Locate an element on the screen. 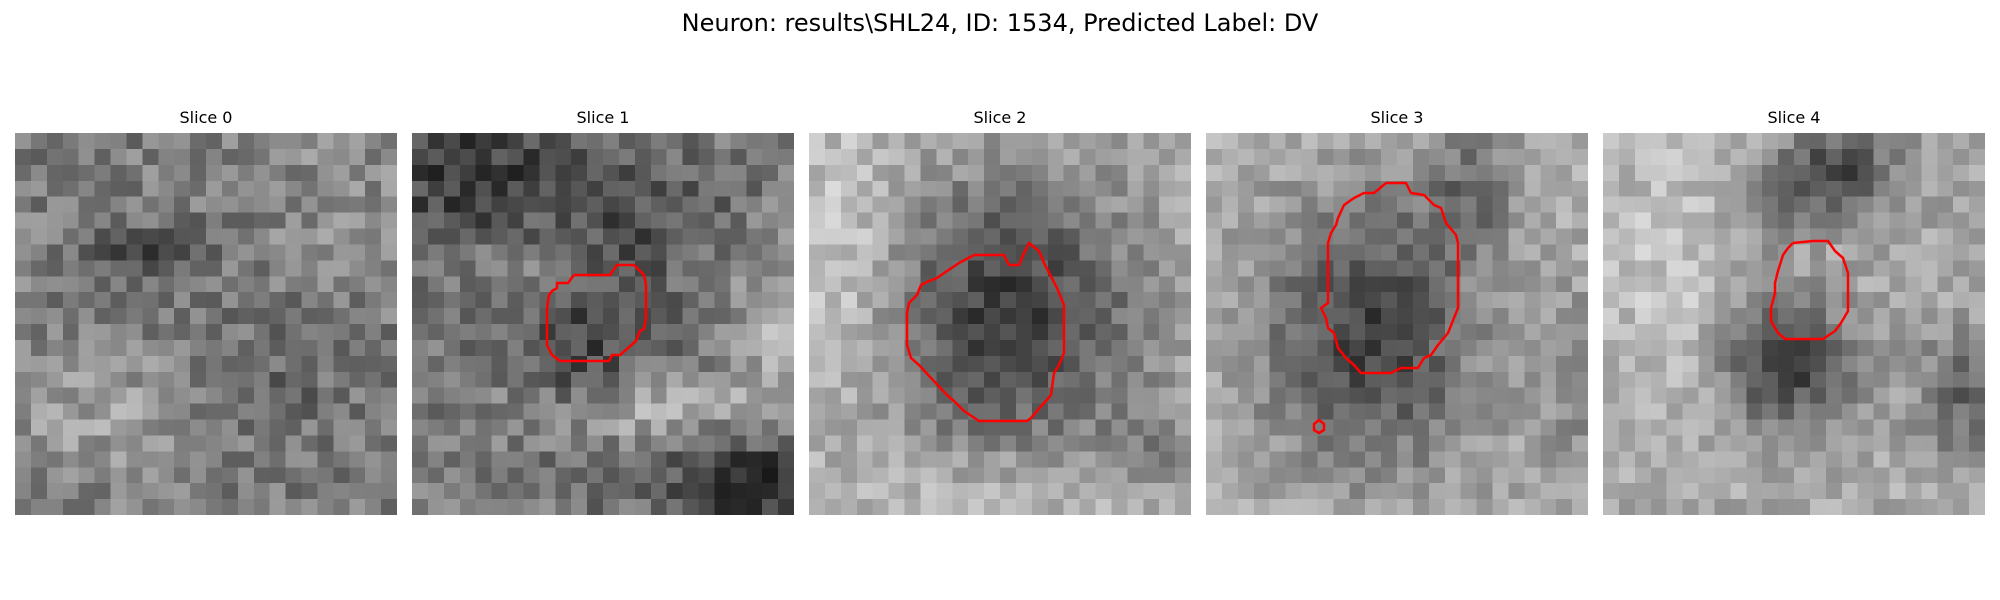 Image resolution: width=2000 pixels, height=600 pixels. contour-dot is located at coordinates (1319, 426).